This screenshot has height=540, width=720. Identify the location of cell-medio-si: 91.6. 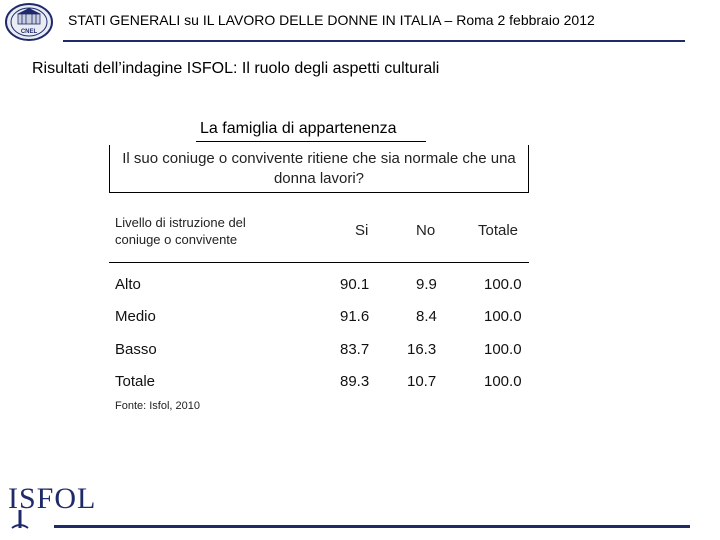
(355, 316).